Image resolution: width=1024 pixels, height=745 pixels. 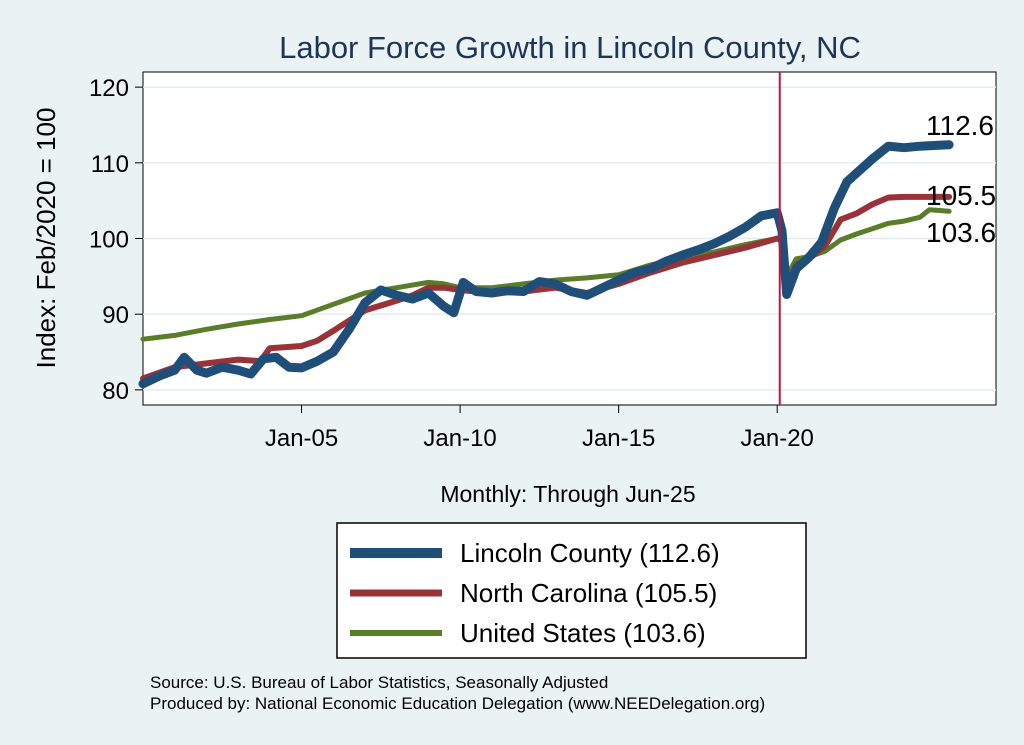 What do you see at coordinates (961, 232) in the screenshot?
I see `end-label-2: 103.6` at bounding box center [961, 232].